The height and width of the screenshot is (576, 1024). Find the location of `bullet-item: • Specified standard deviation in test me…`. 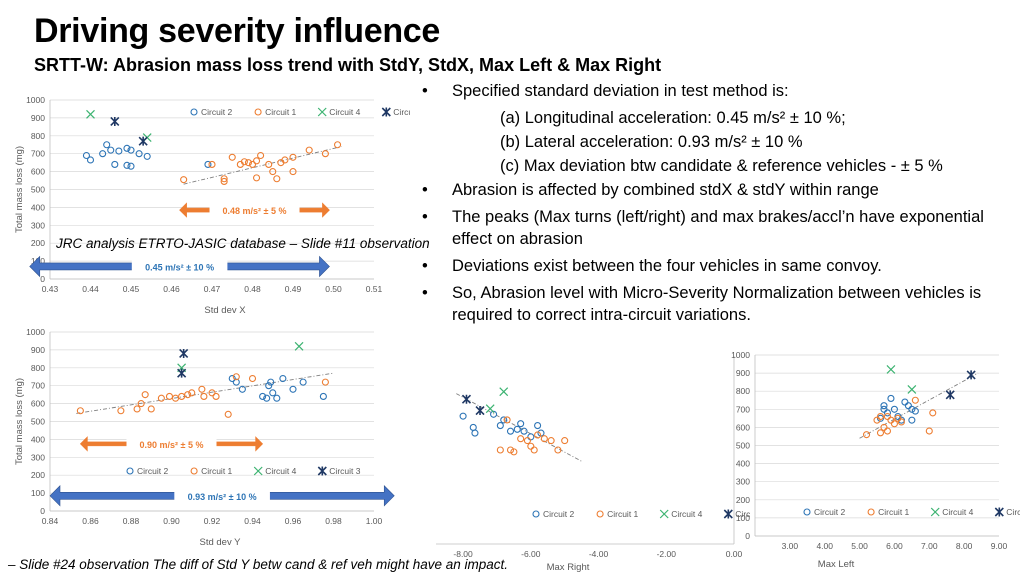

bullet-item: • Specified standard deviation in test me… is located at coordinates (722, 91).